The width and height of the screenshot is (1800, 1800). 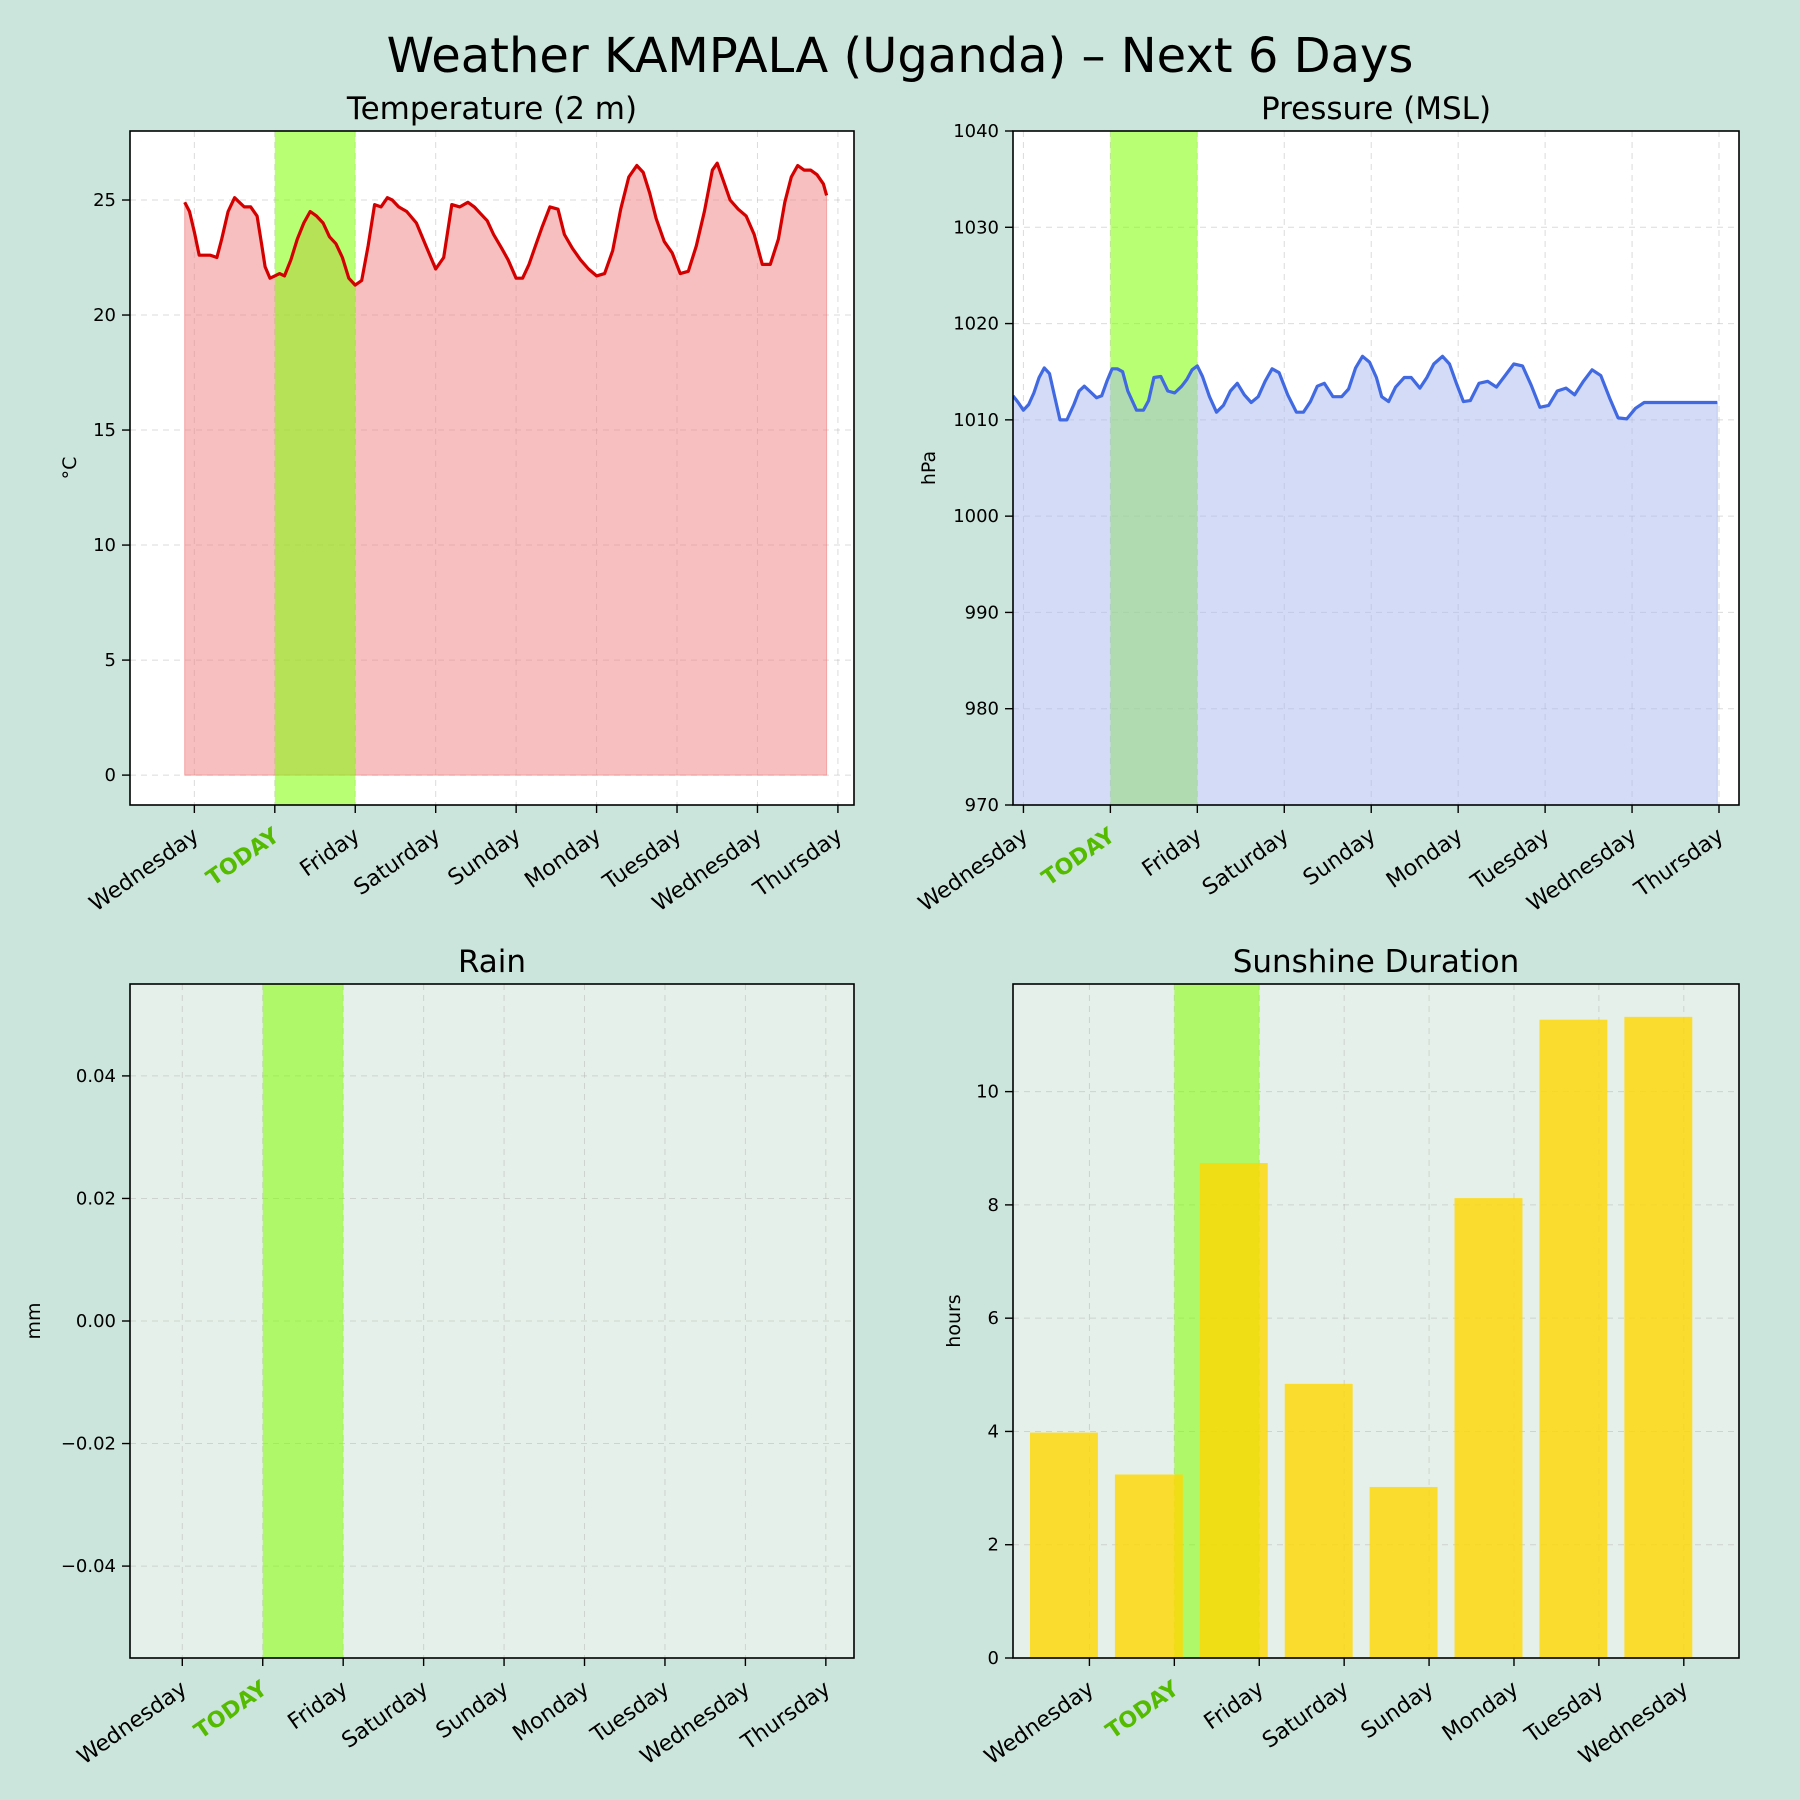 What do you see at coordinates (96, 1076) in the screenshot?
I see `y-tick-label: 0.04` at bounding box center [96, 1076].